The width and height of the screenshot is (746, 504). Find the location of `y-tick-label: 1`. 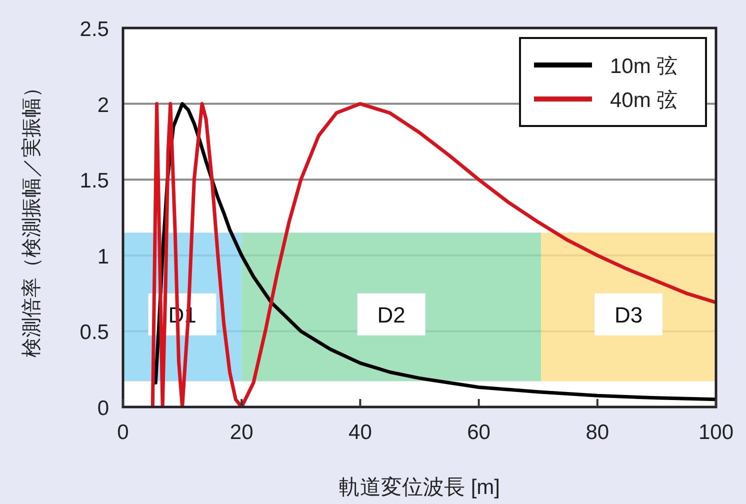

y-tick-label: 1 is located at coordinates (103, 256).